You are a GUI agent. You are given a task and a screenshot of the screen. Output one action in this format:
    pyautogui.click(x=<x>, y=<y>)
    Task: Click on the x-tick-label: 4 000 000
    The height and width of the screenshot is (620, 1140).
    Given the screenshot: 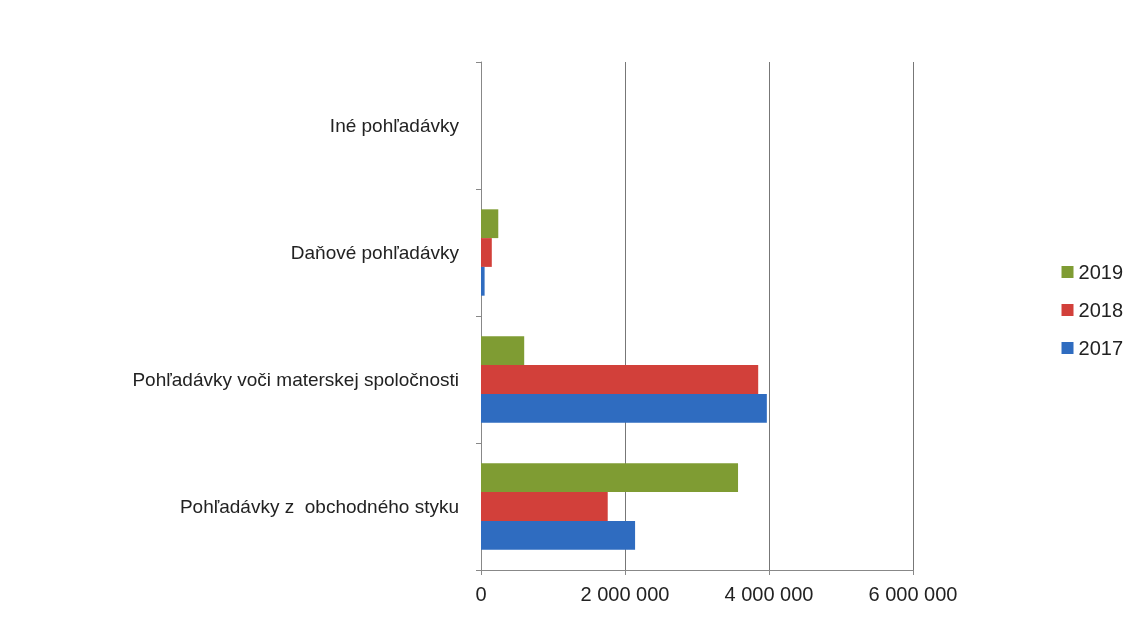 What is the action you would take?
    pyautogui.click(x=769, y=594)
    